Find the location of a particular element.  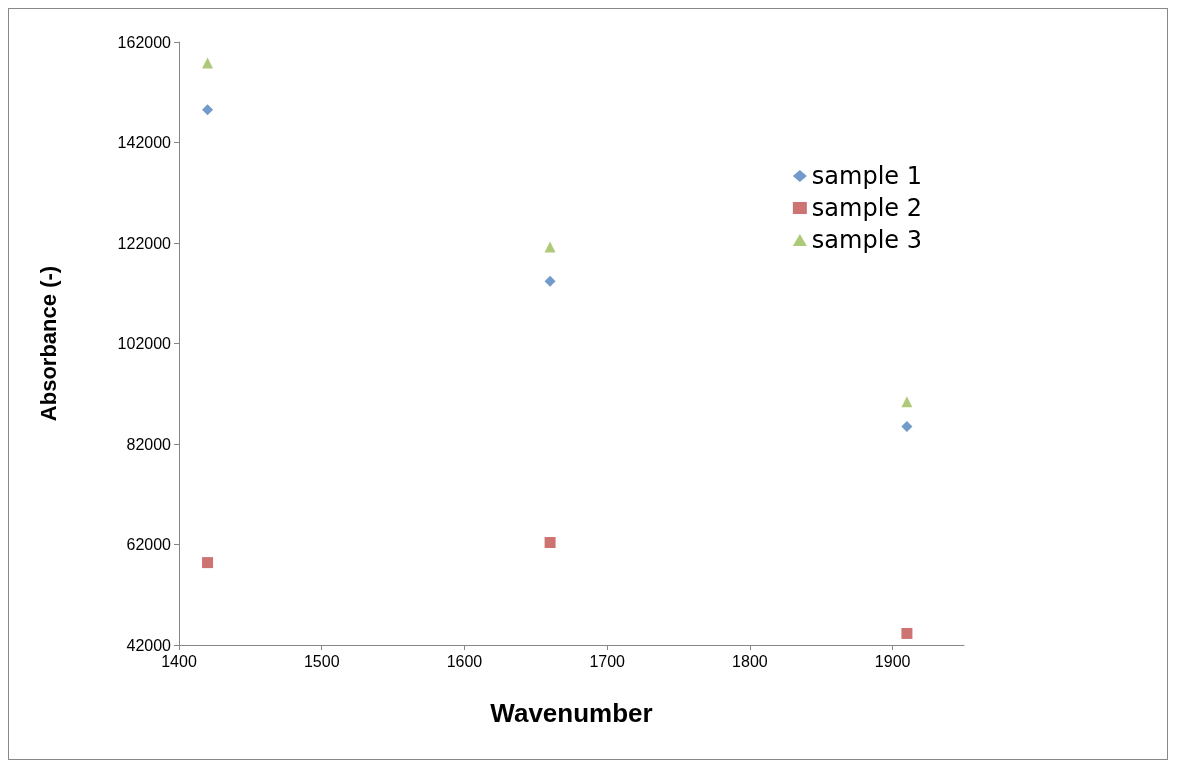

x-tick-label: 1400 is located at coordinates (179, 661).